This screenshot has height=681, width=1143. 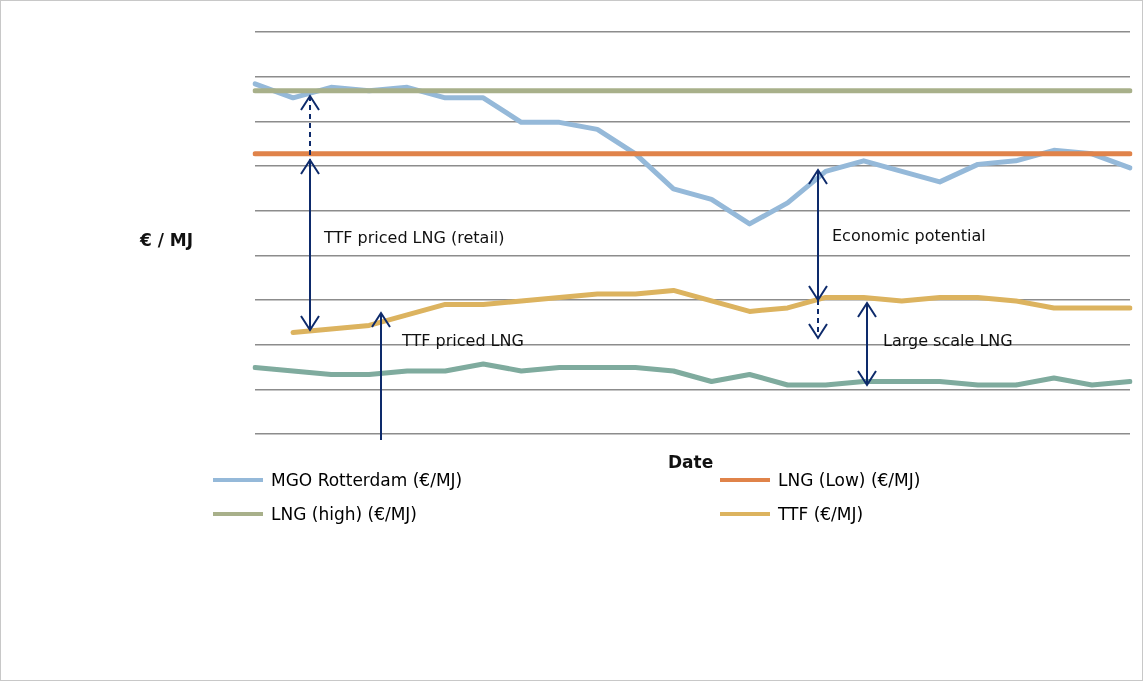 What do you see at coordinates (821, 514) in the screenshot?
I see `legend-label: TTF (€/MJ)` at bounding box center [821, 514].